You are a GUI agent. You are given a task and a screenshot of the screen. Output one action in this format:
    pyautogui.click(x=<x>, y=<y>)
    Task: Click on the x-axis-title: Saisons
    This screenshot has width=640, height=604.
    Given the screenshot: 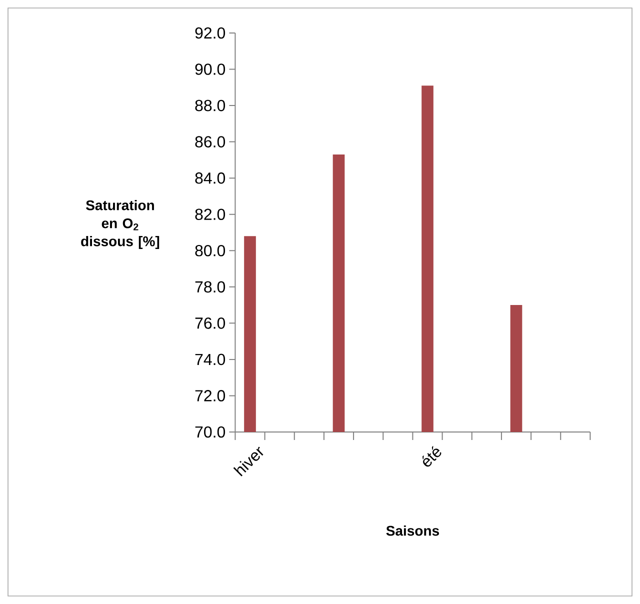 What is the action you would take?
    pyautogui.click(x=412, y=530)
    